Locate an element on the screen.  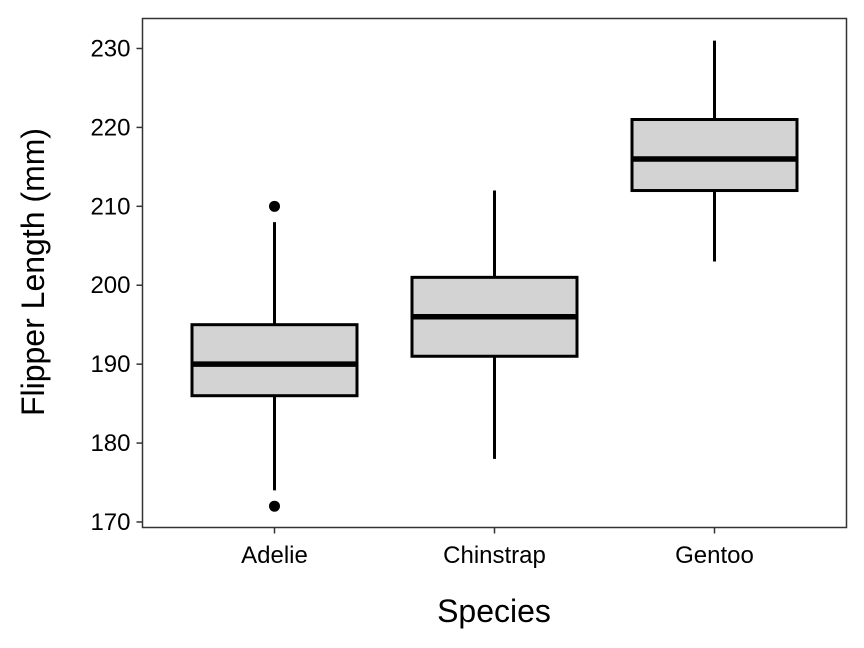
y-tick-label: 200 is located at coordinates (110, 285).